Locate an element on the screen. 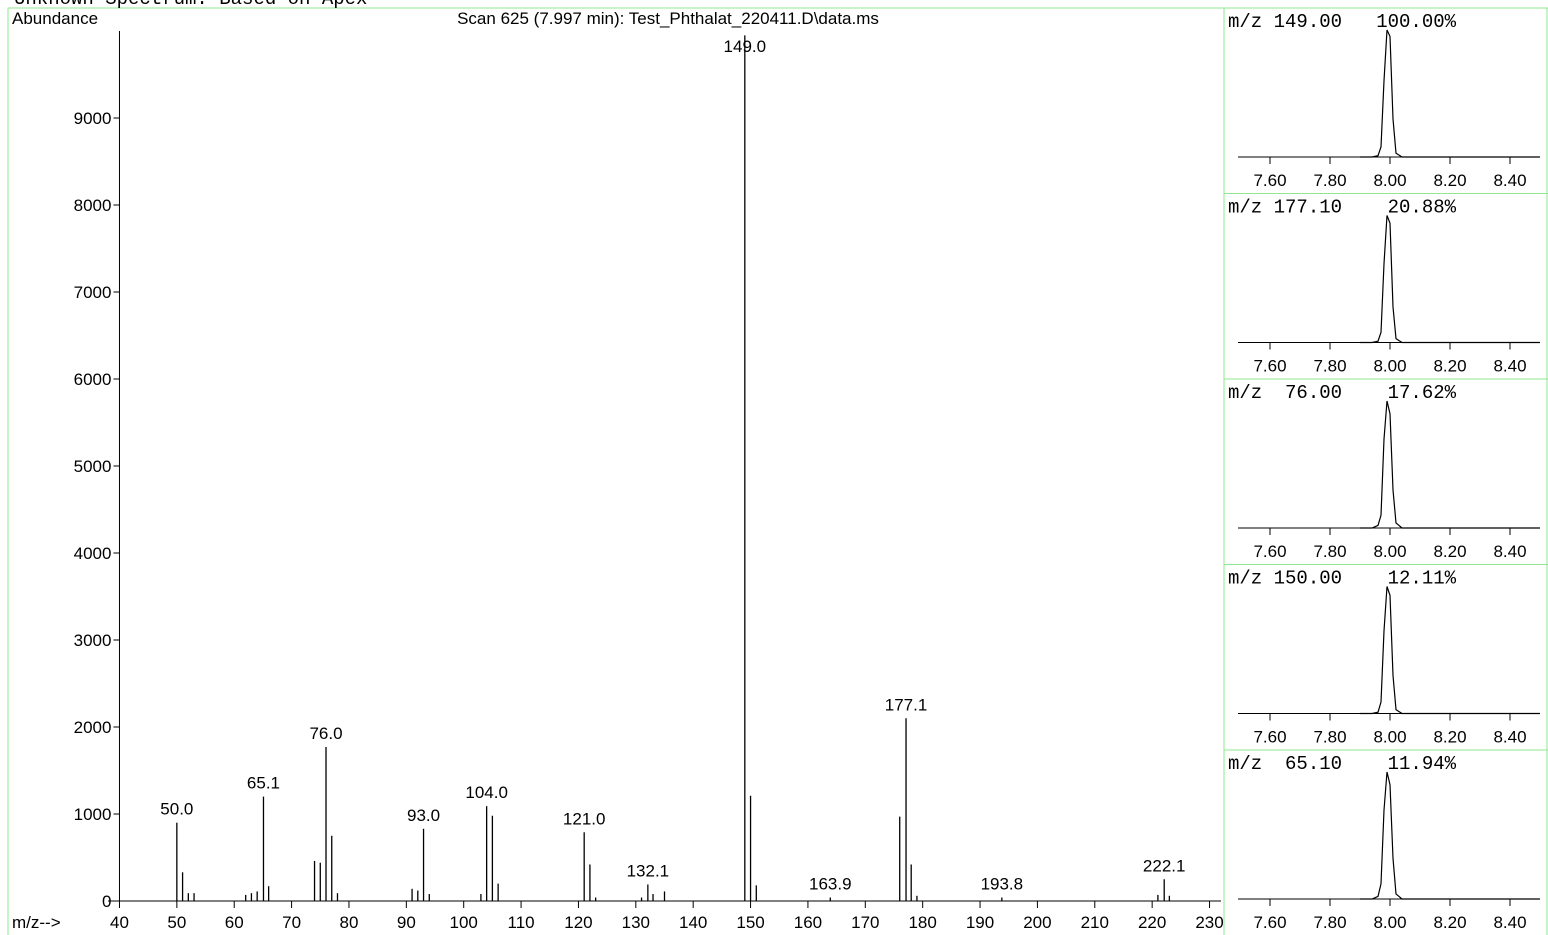 This screenshot has width=1548, height=935. panel-title: m/z 76.00 17.62% is located at coordinates (1342, 393).